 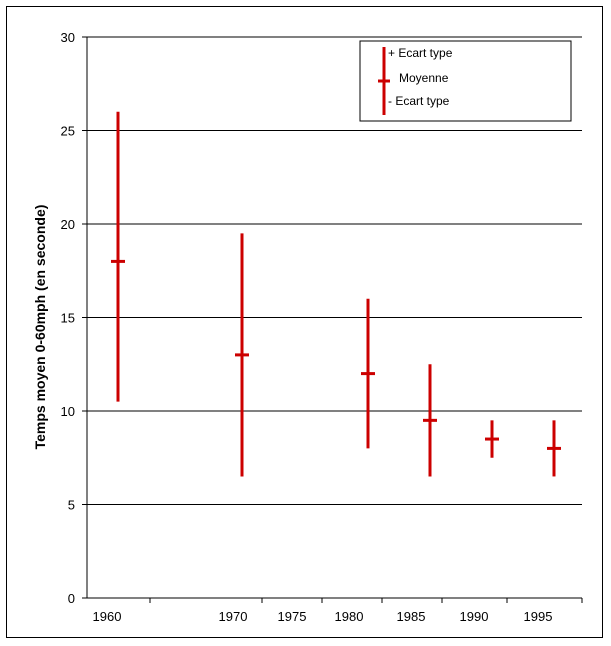 I want to click on x-tick-label: 1960, so click(x=107, y=616).